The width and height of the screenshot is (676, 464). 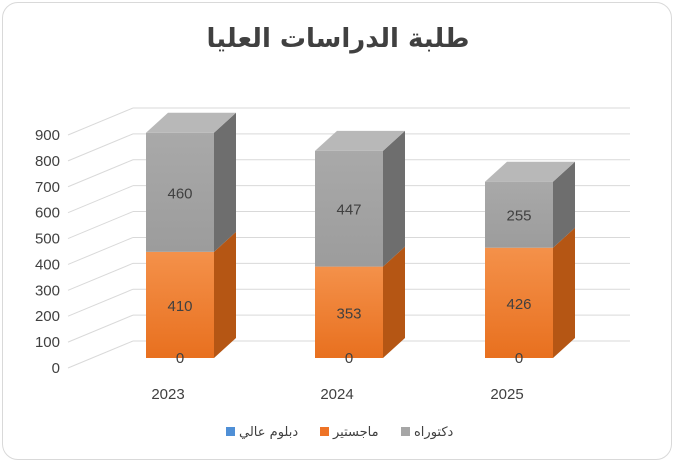 I want to click on x-tick-label: 2024, so click(x=336, y=394).